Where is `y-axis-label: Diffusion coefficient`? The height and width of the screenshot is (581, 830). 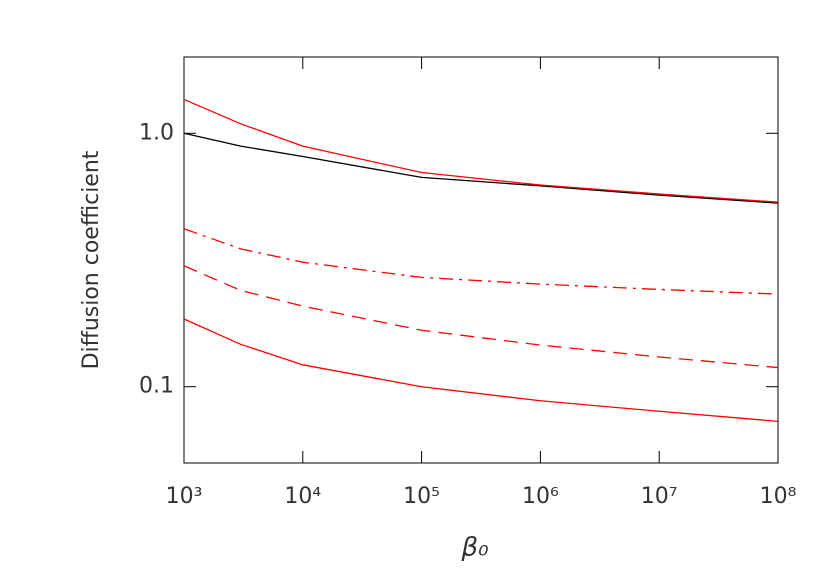
y-axis-label: Diffusion coefficient is located at coordinates (91, 259).